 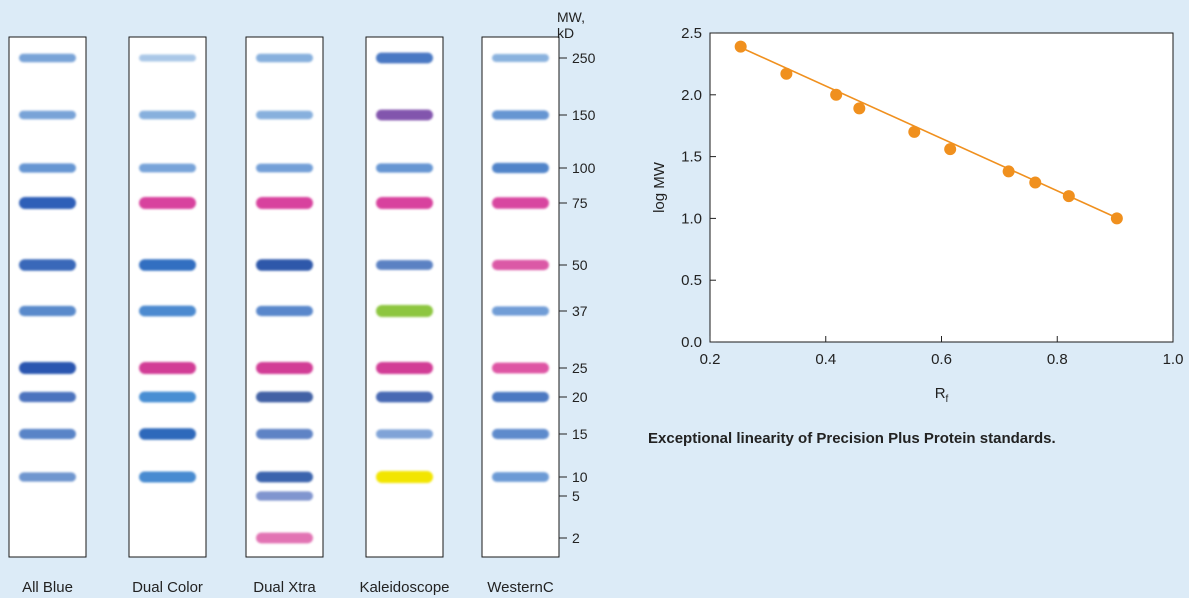 I want to click on y-tick-label: 0.0, so click(x=691, y=342).